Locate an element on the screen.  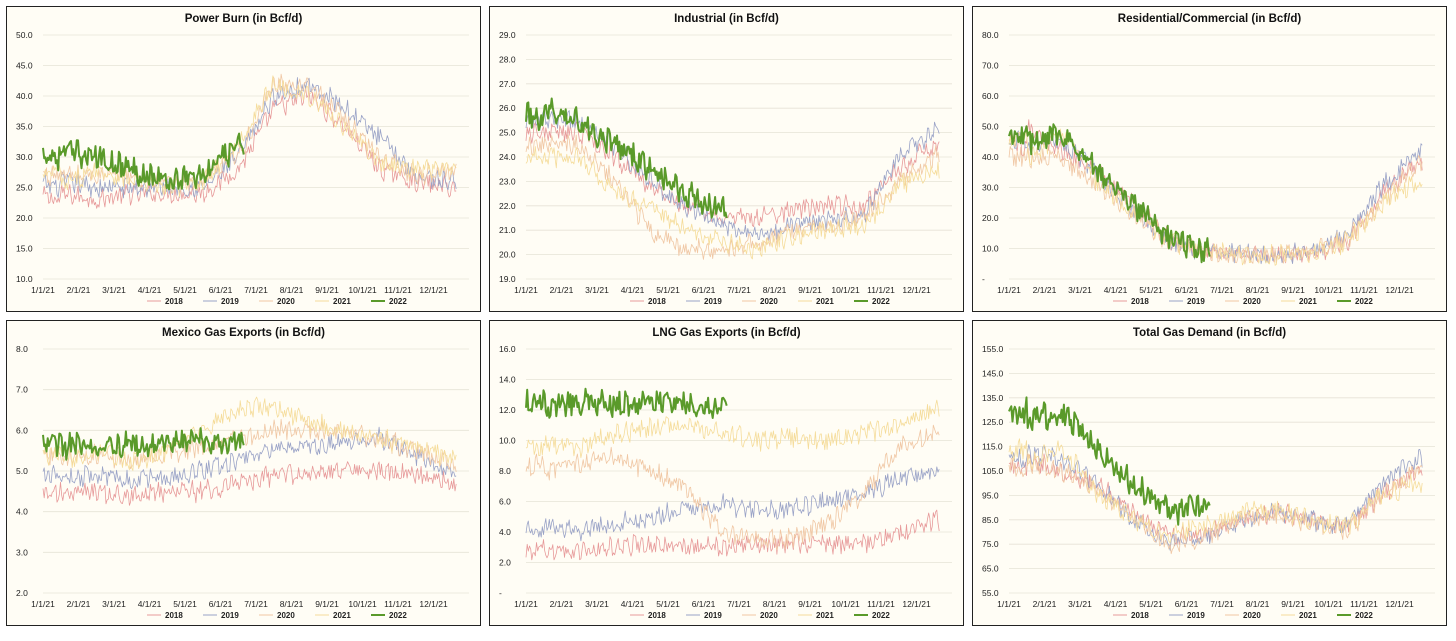
y-tick-label: 60.0 is located at coordinates (990, 96).